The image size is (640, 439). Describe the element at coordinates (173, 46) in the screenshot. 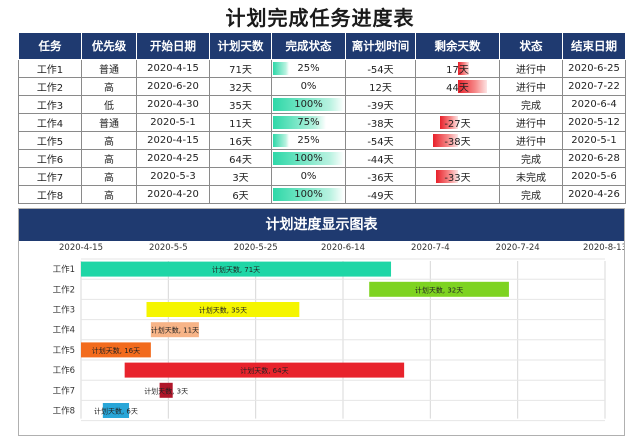

I see `header-start-date: 开始日期` at that location.